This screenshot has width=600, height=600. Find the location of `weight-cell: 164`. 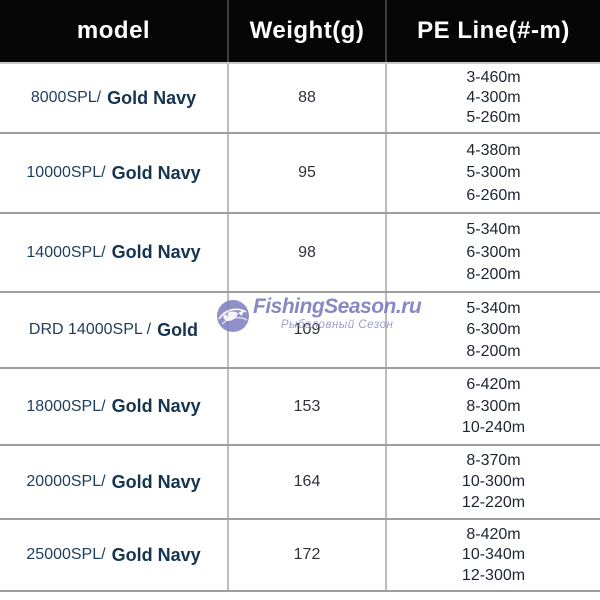

weight-cell: 164 is located at coordinates (307, 482).